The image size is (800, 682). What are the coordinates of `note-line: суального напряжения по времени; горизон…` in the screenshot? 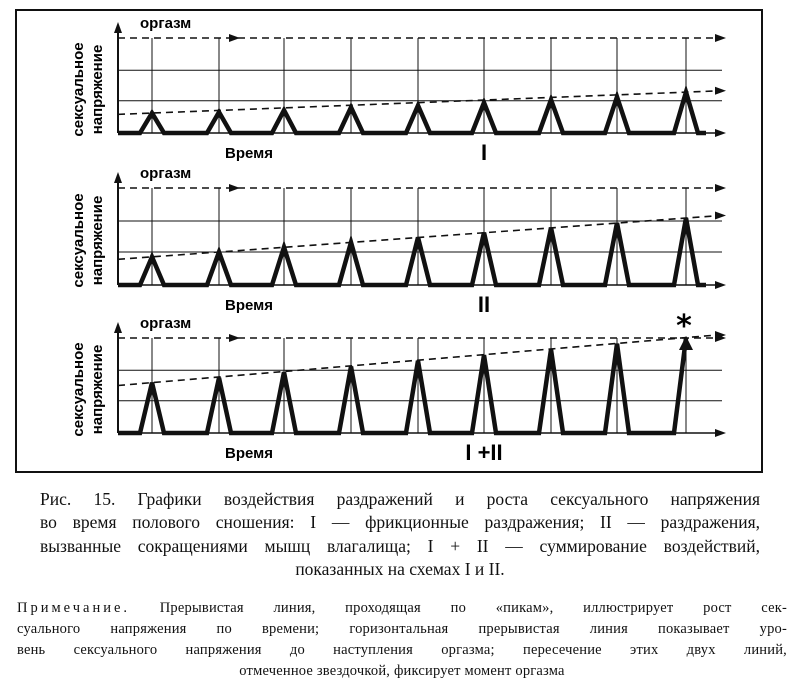 It's located at (402, 629).